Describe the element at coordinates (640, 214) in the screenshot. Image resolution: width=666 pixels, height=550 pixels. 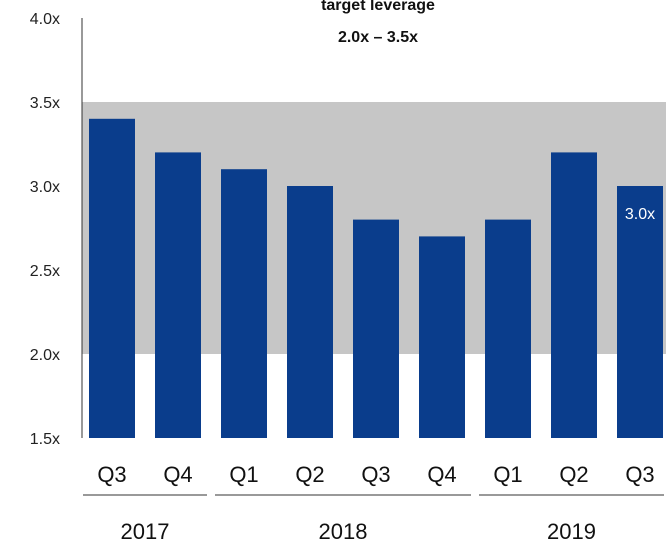
I see `data-label: 3.0x` at that location.